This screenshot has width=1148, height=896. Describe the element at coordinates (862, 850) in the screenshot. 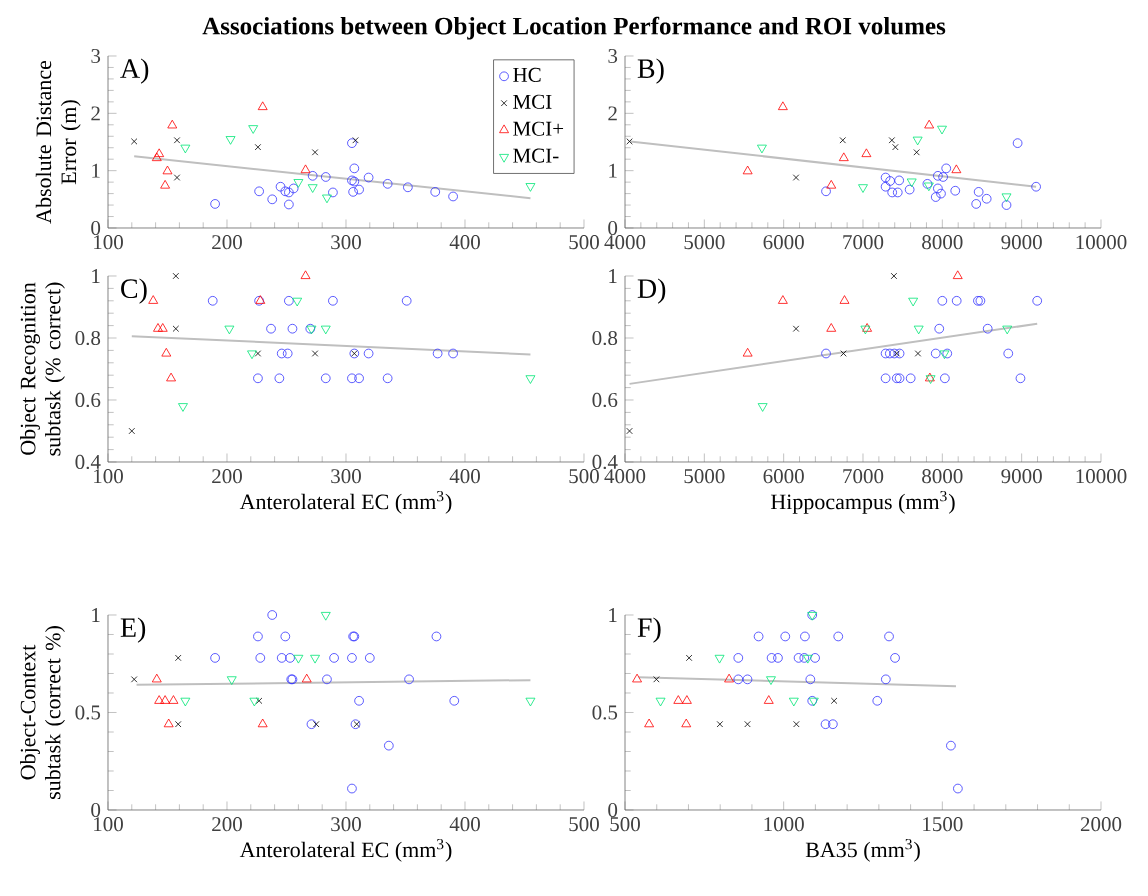

I see `x-axis-title: BA35 (mm$^{3}$)` at that location.